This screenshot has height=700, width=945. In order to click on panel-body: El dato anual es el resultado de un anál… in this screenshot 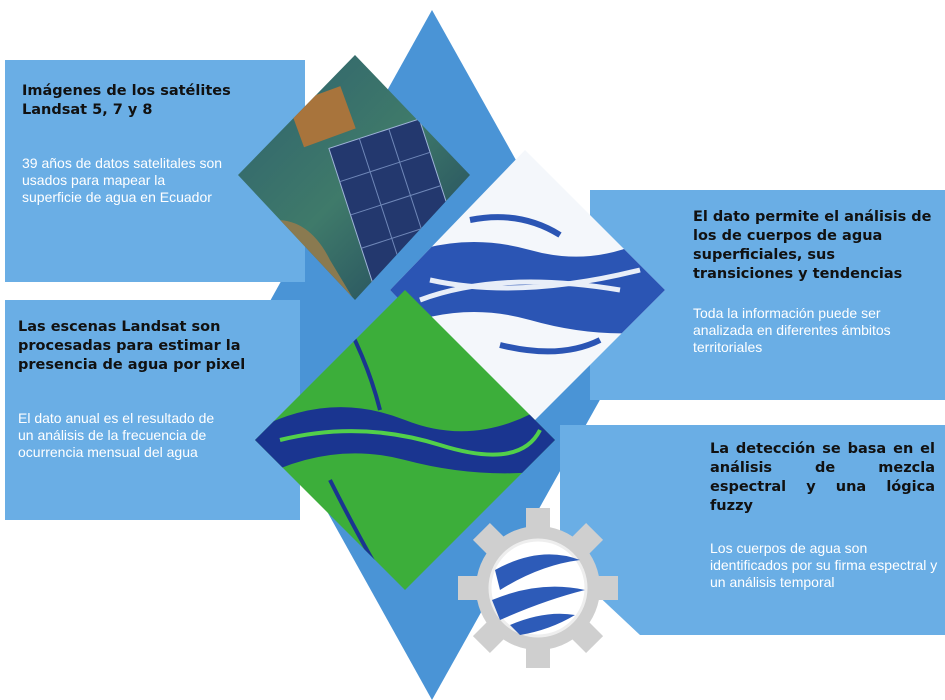, I will do `click(116, 435)`.